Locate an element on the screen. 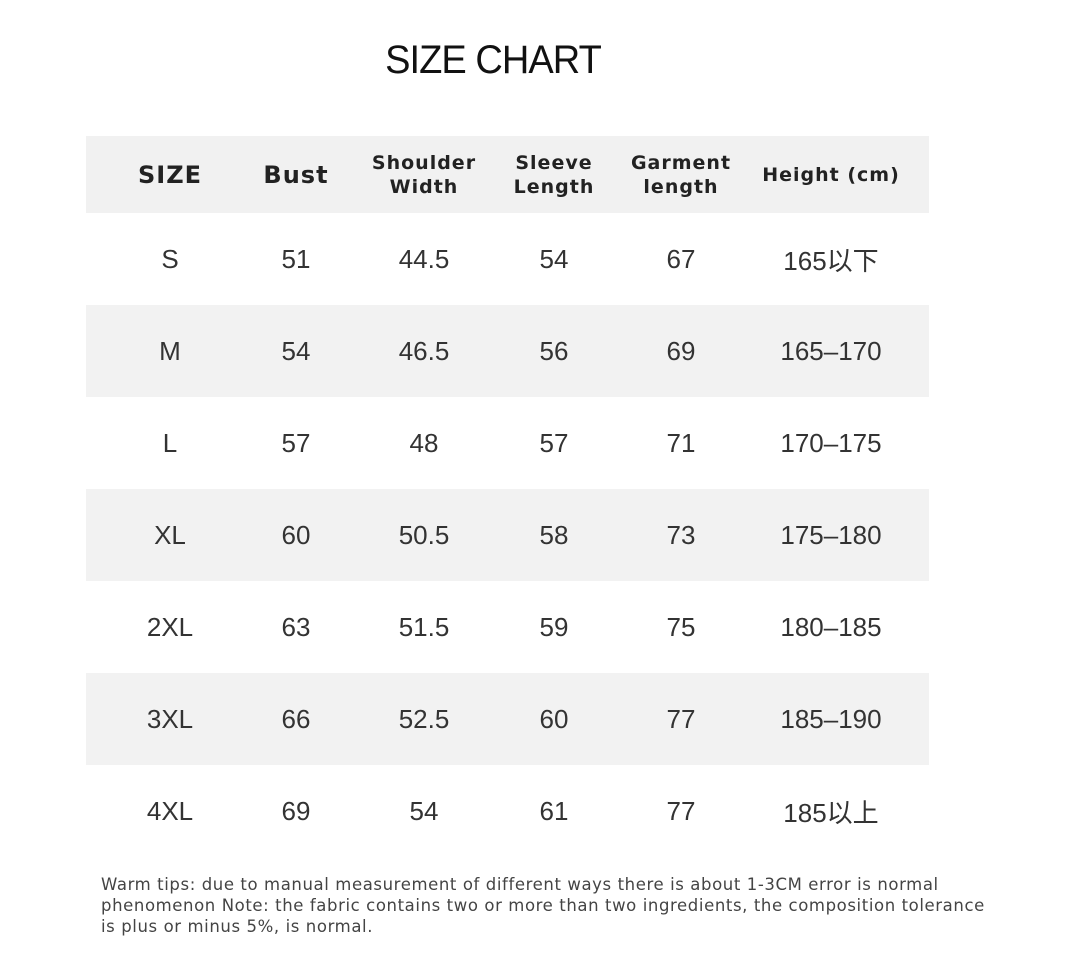  cell-bust: 51 is located at coordinates (296, 258).